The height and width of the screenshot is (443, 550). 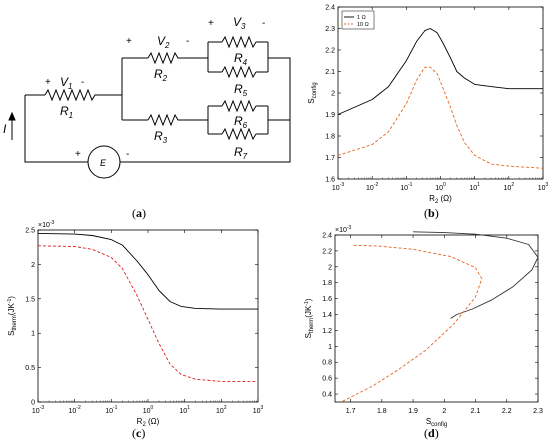 I want to click on r1-plus: +, so click(x=48, y=82).